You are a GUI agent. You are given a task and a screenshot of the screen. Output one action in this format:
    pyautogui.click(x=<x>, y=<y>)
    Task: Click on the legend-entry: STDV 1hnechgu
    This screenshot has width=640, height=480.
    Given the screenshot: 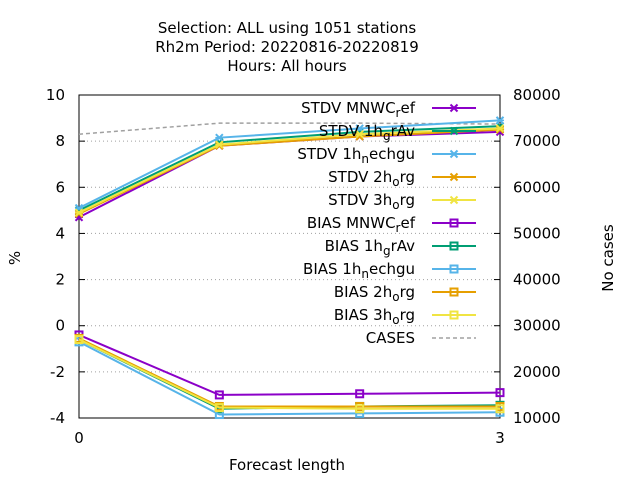 What is the action you would take?
    pyautogui.click(x=386, y=155)
    